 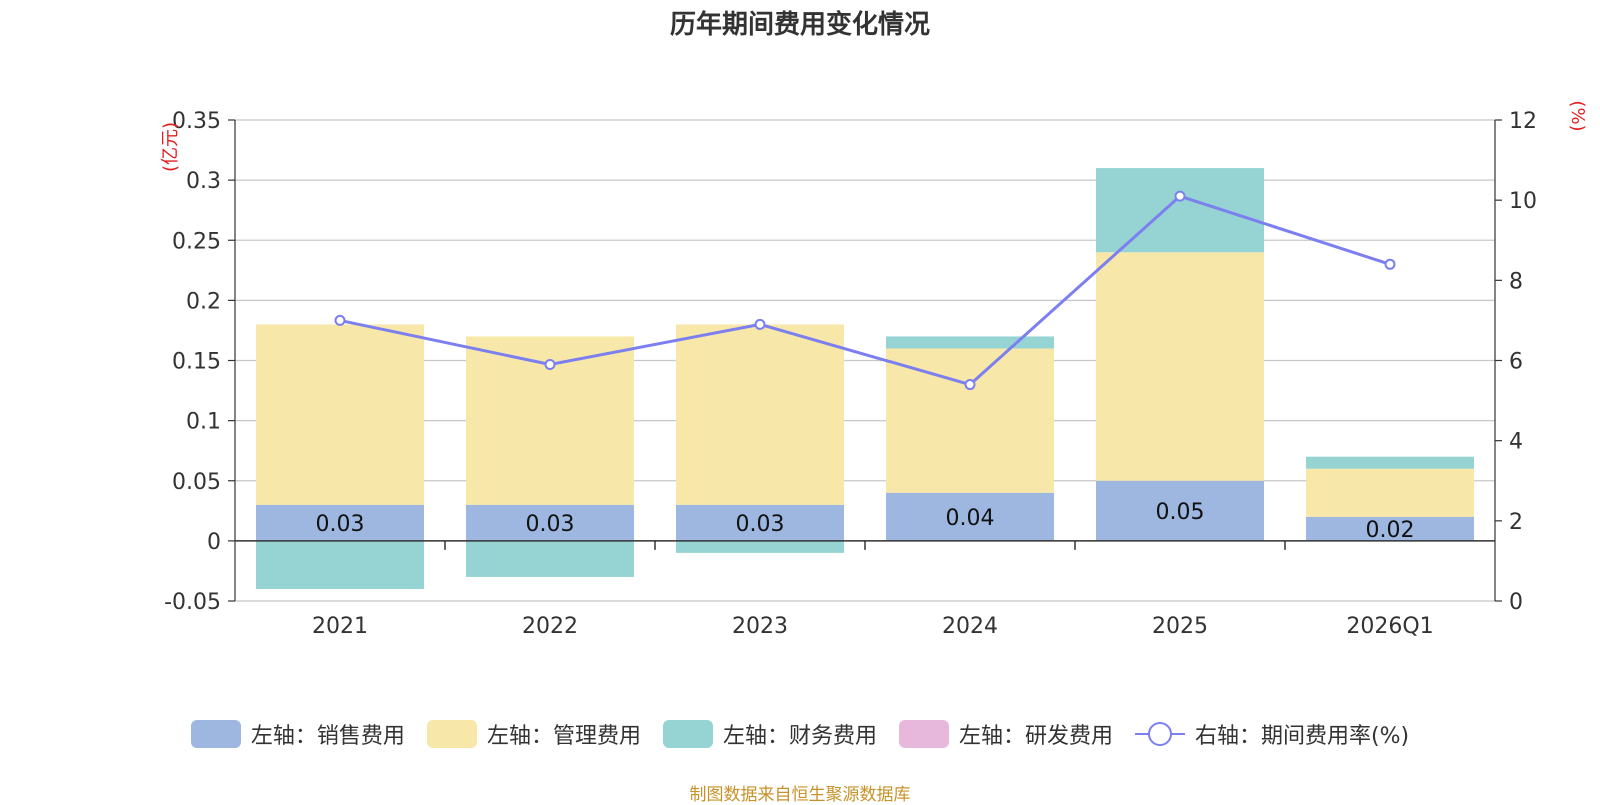 What do you see at coordinates (1516, 442) in the screenshot?
I see `right-axis-tick-label: 4` at bounding box center [1516, 442].